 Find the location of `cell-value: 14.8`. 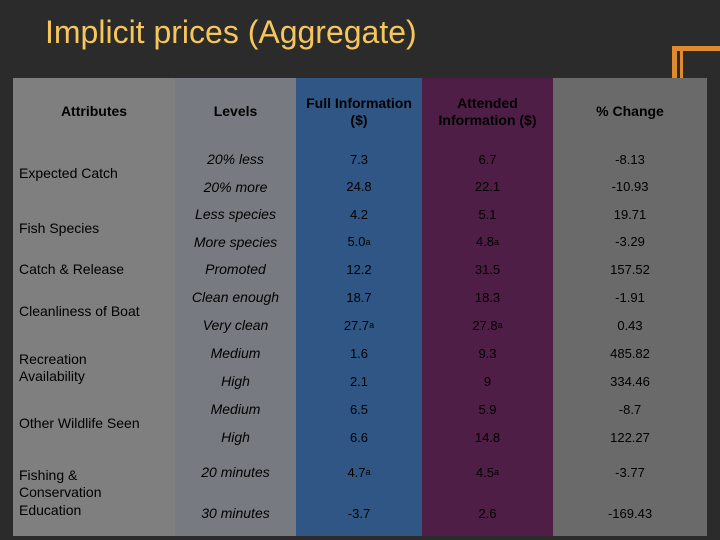

cell-value: 14.8 is located at coordinates (487, 437).